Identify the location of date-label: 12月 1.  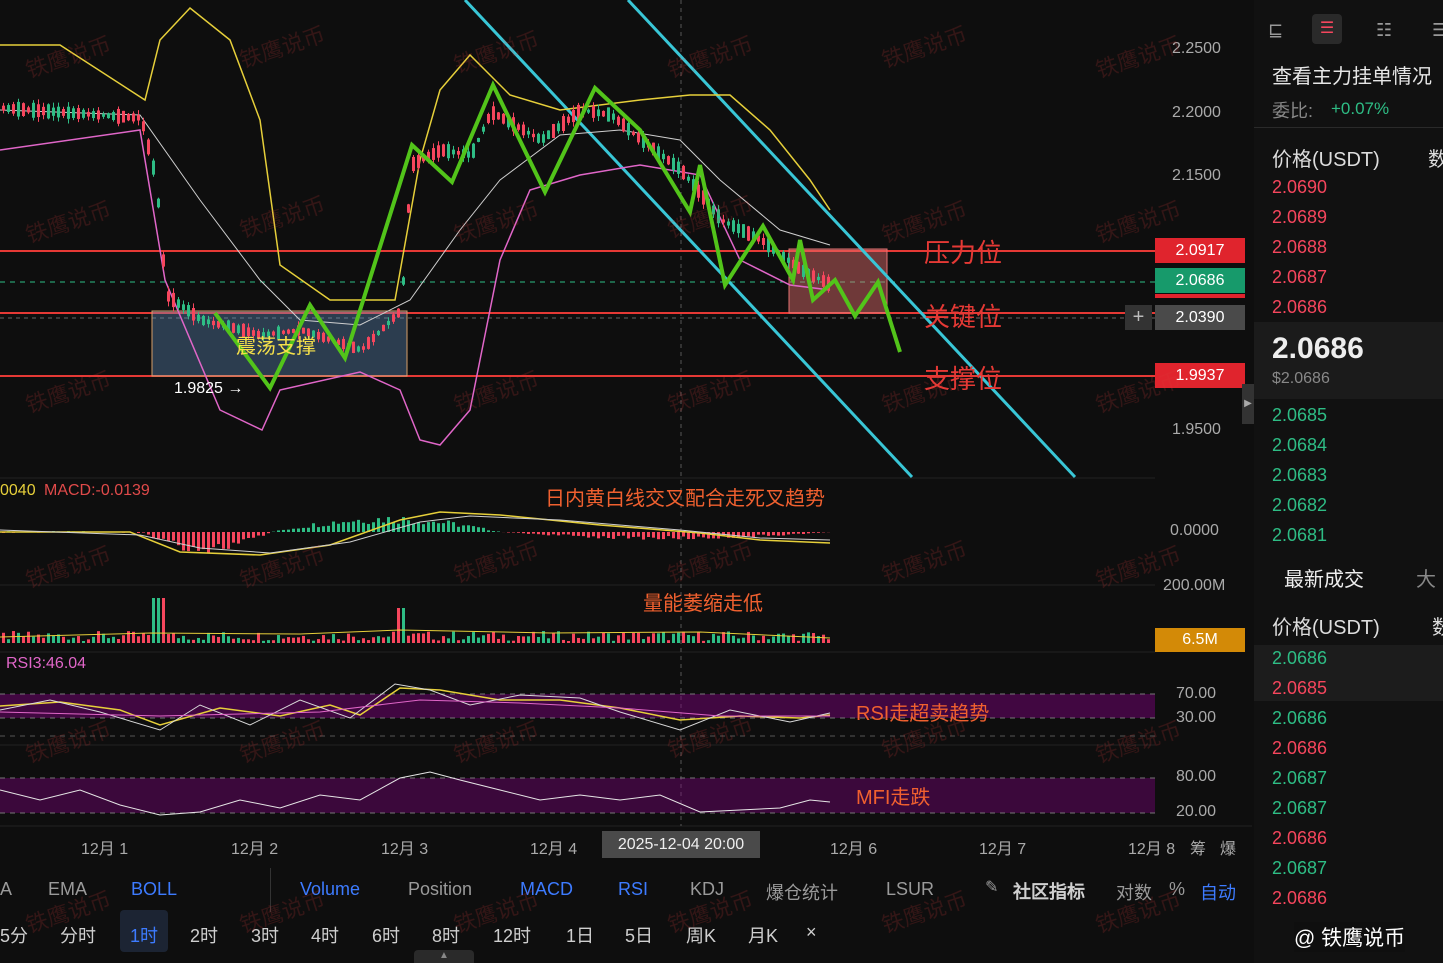
(105, 849).